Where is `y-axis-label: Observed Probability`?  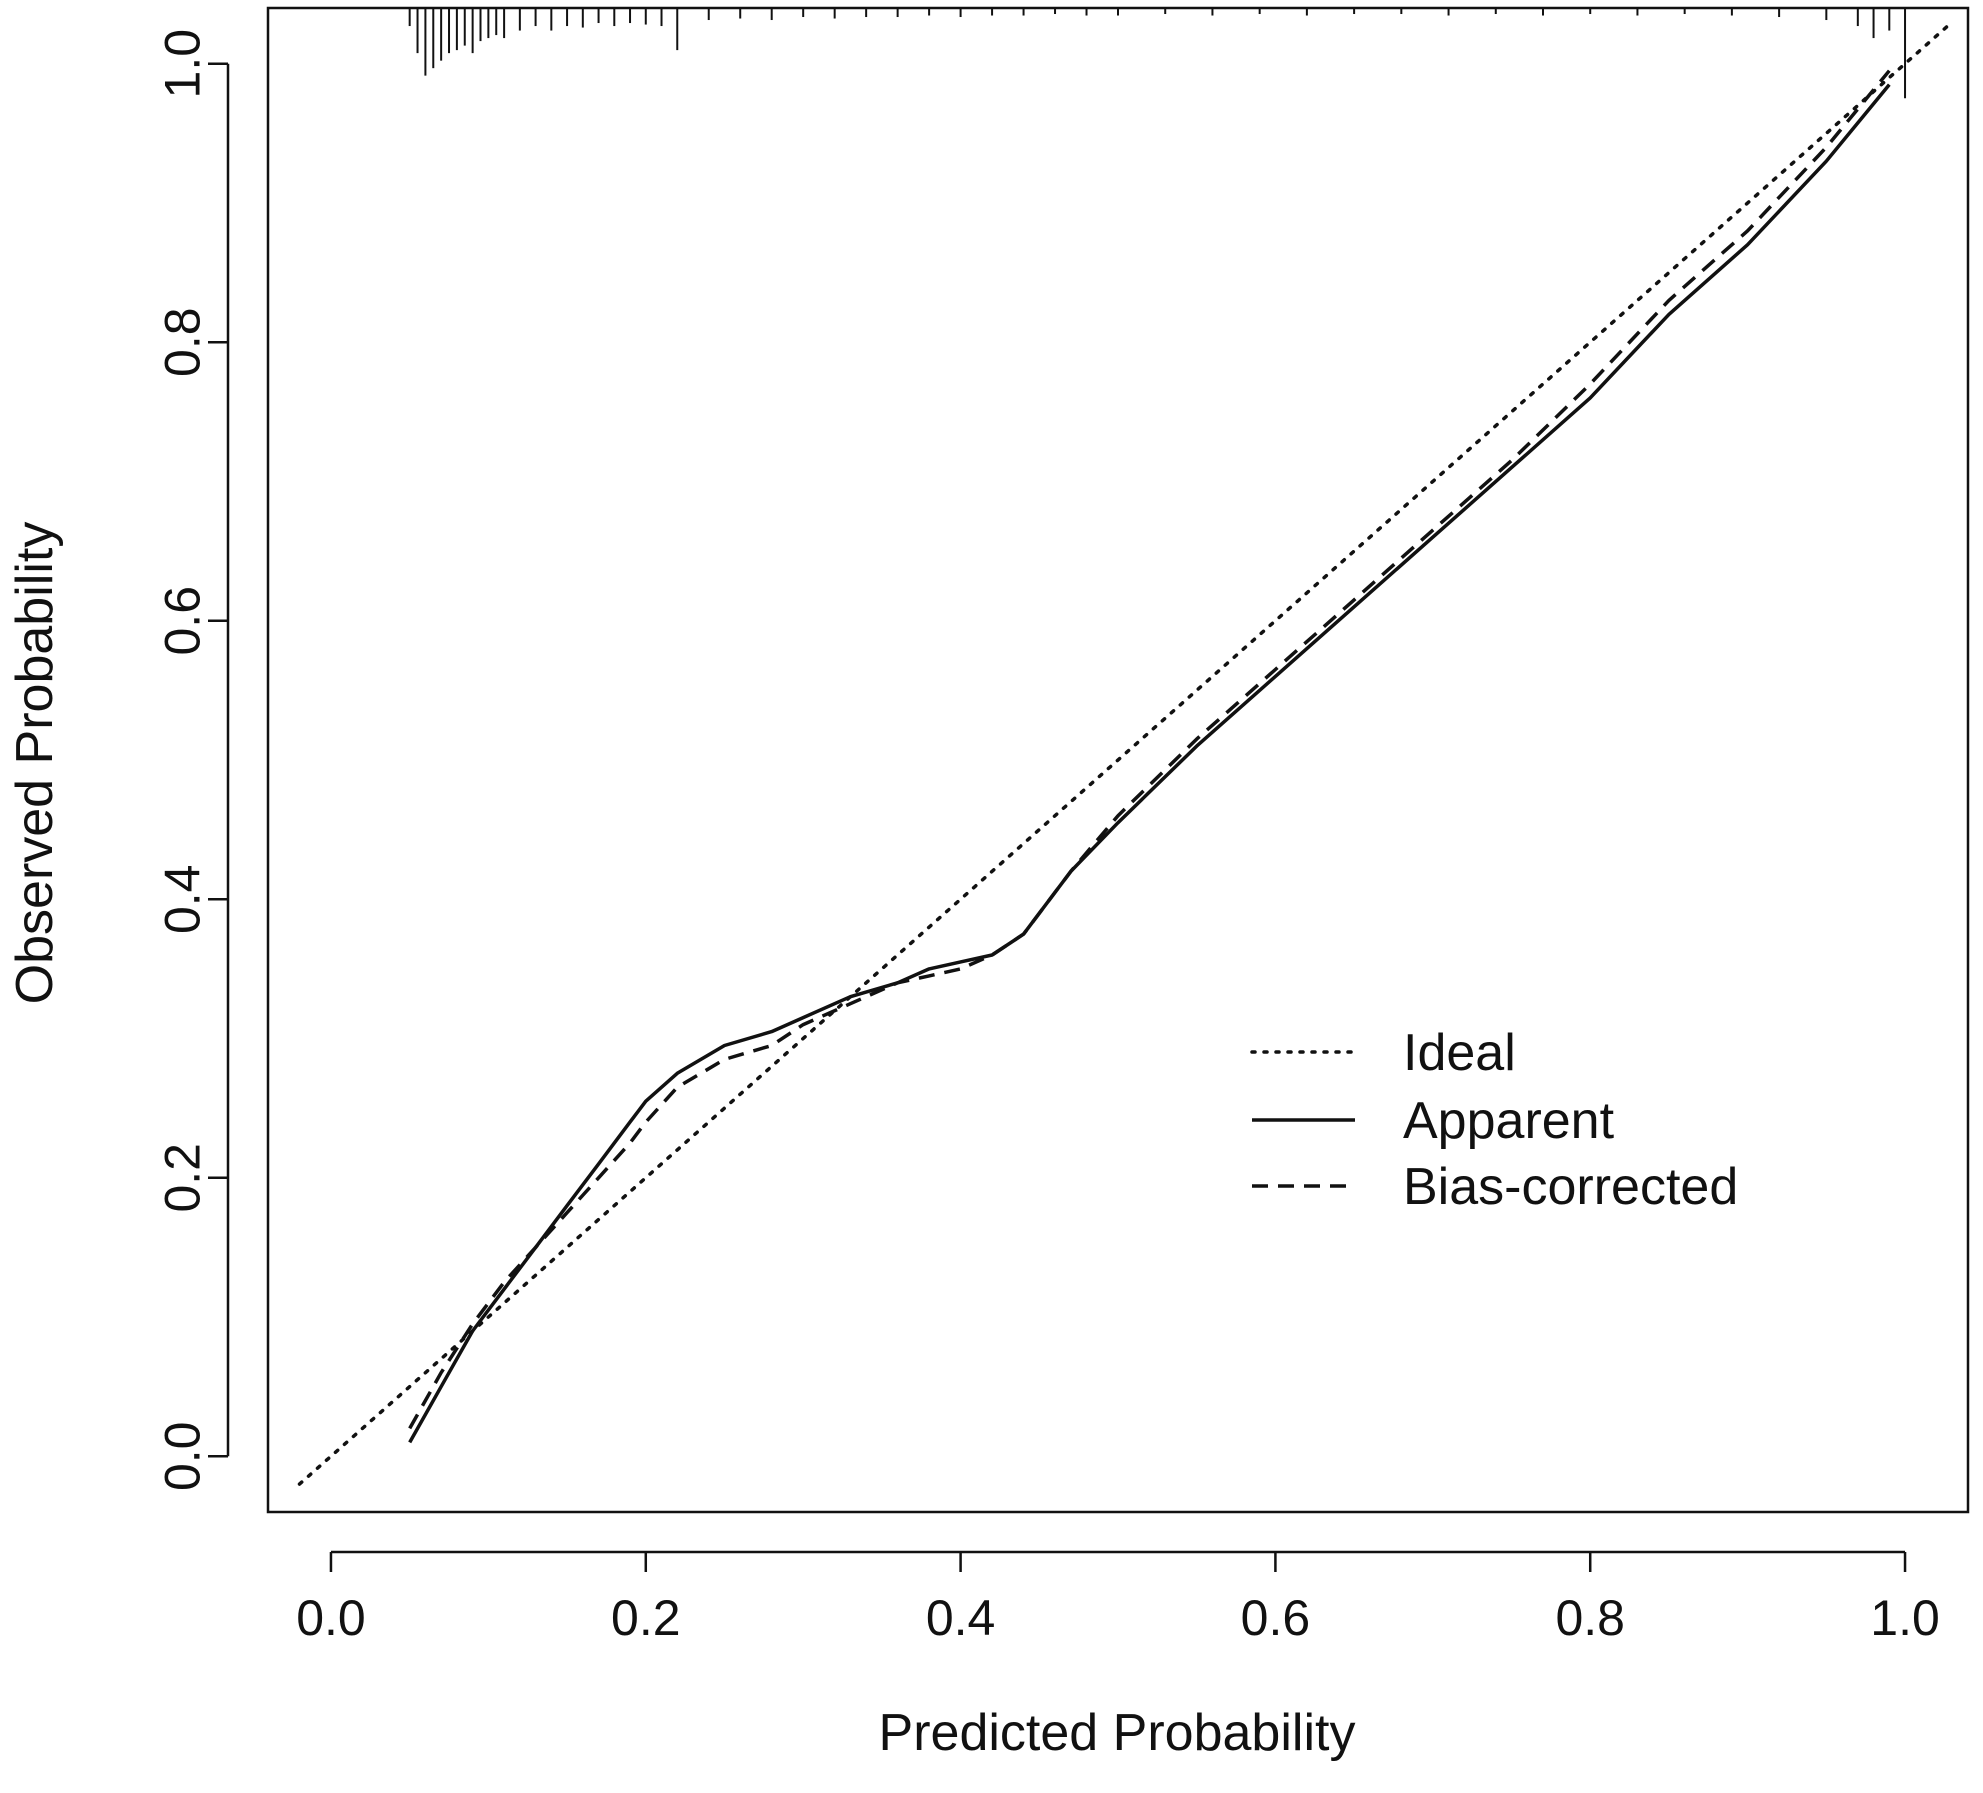 y-axis-label: Observed Probability is located at coordinates (35, 763).